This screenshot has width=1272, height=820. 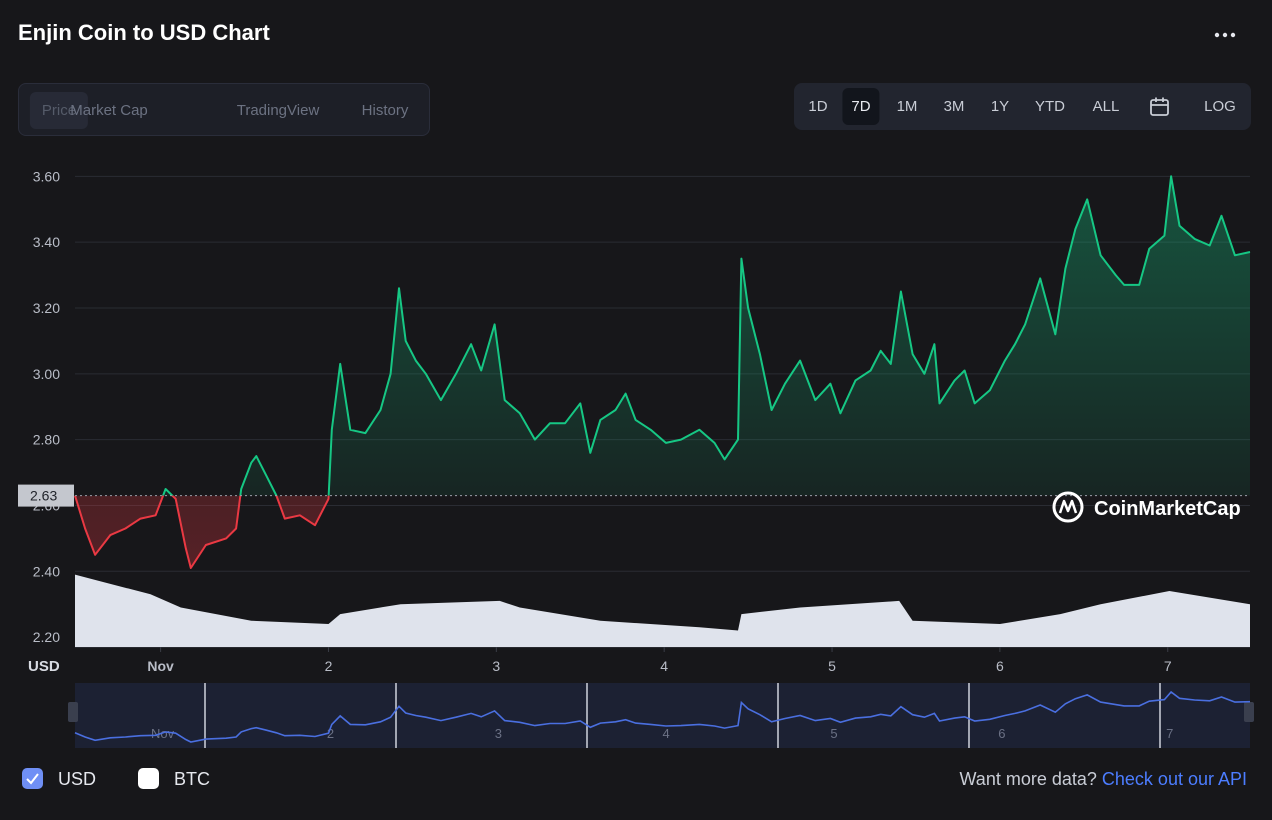 I want to click on y-tick-label: 3.00, so click(x=46, y=374).